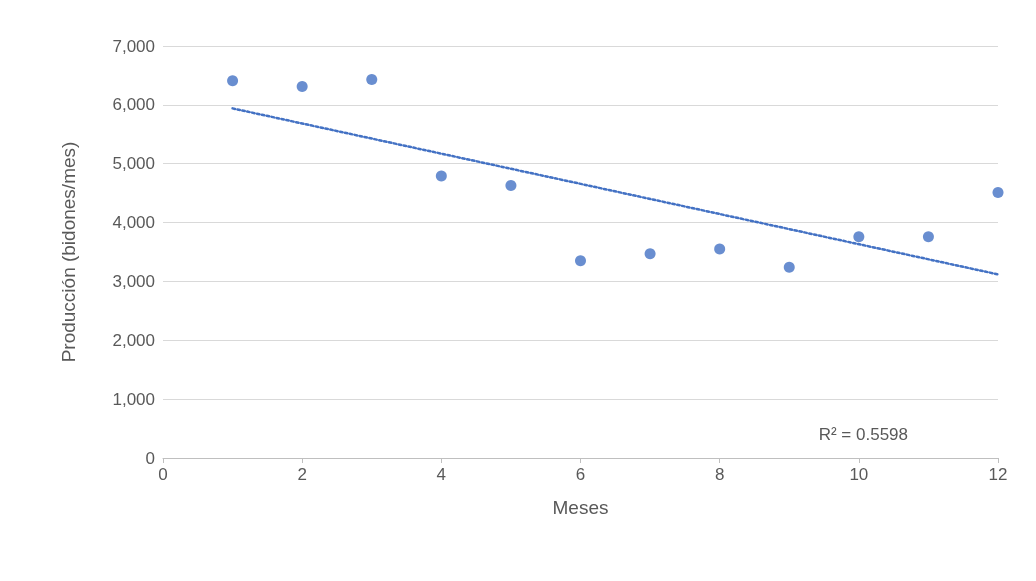 This screenshot has width=1036, height=581. Describe the element at coordinates (863, 434) in the screenshot. I see `annotation: R² = 0.5598` at that location.